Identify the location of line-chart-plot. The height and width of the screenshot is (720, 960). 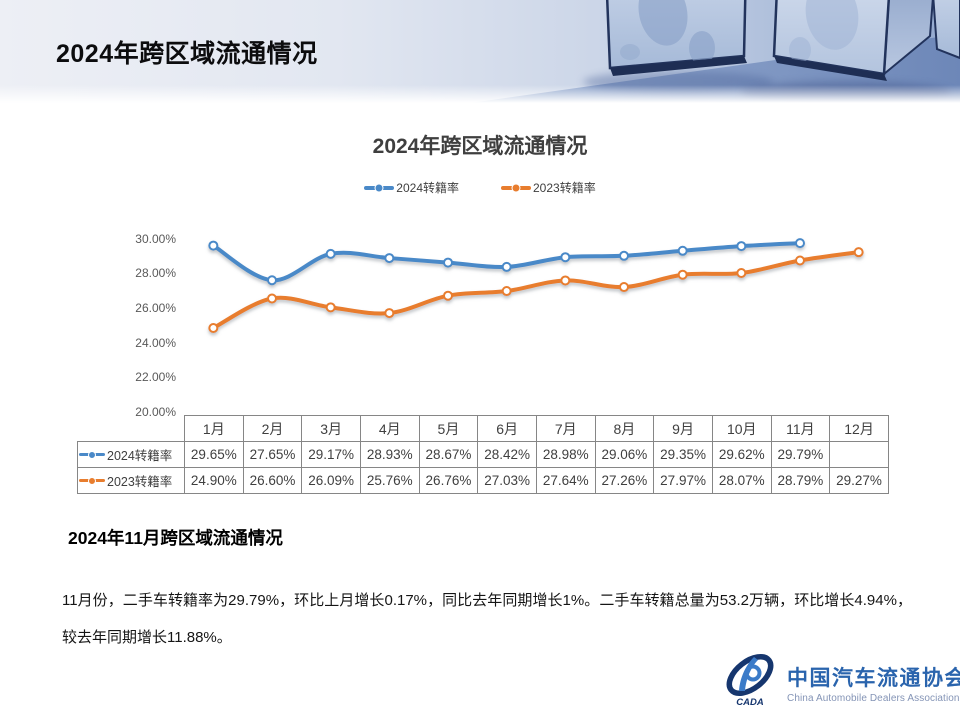
(536, 285).